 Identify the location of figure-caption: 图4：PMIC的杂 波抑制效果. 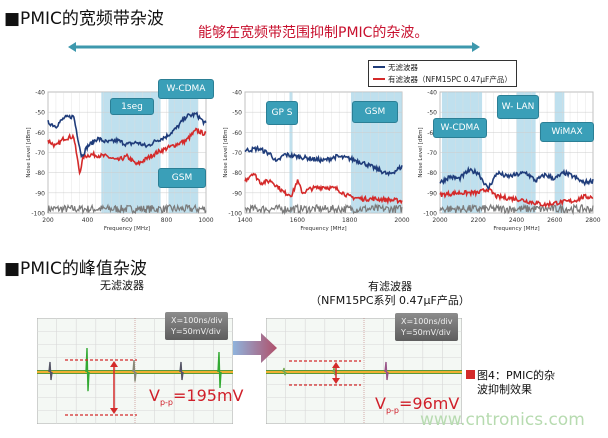
(510, 383).